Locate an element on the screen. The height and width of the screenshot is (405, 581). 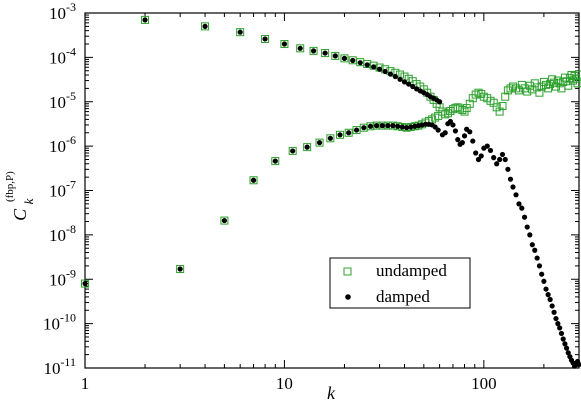
y-tick-label: 10⁻⁷ is located at coordinates (62, 189).